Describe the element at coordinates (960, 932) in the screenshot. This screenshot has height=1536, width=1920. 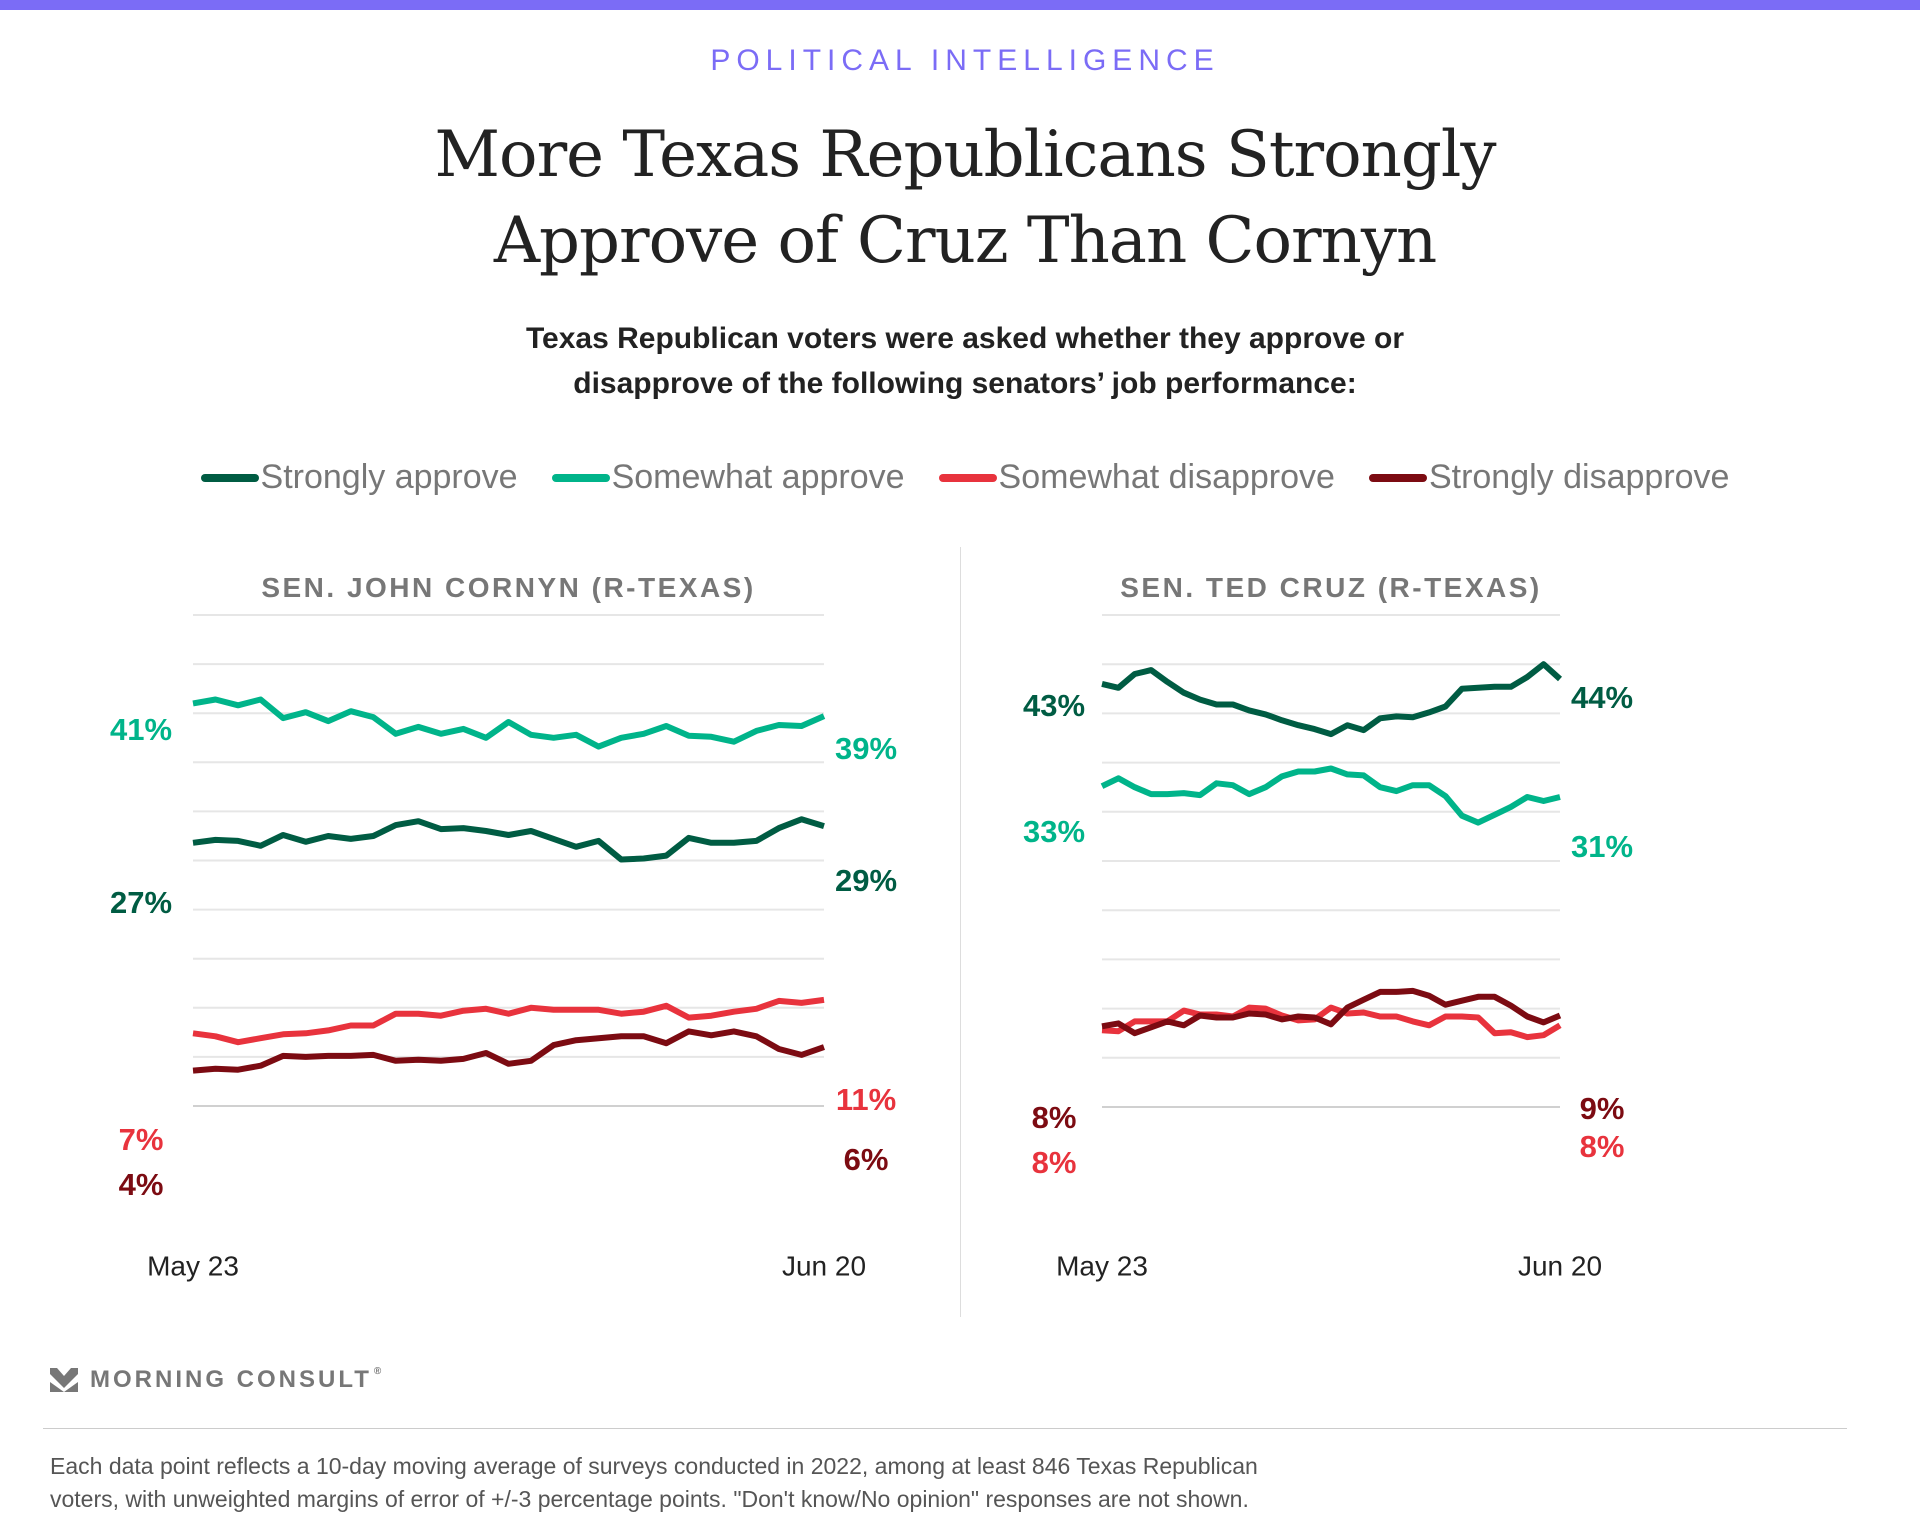
I see `panel-divider` at that location.